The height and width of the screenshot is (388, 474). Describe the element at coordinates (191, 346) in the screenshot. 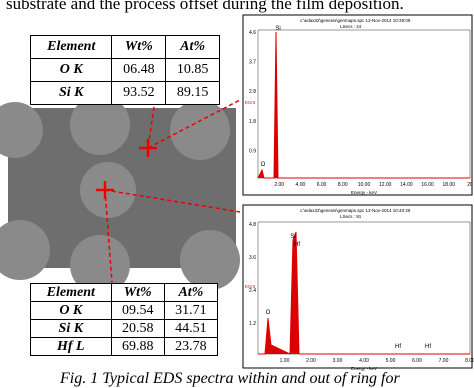

I see `cell: 23.78` at that location.